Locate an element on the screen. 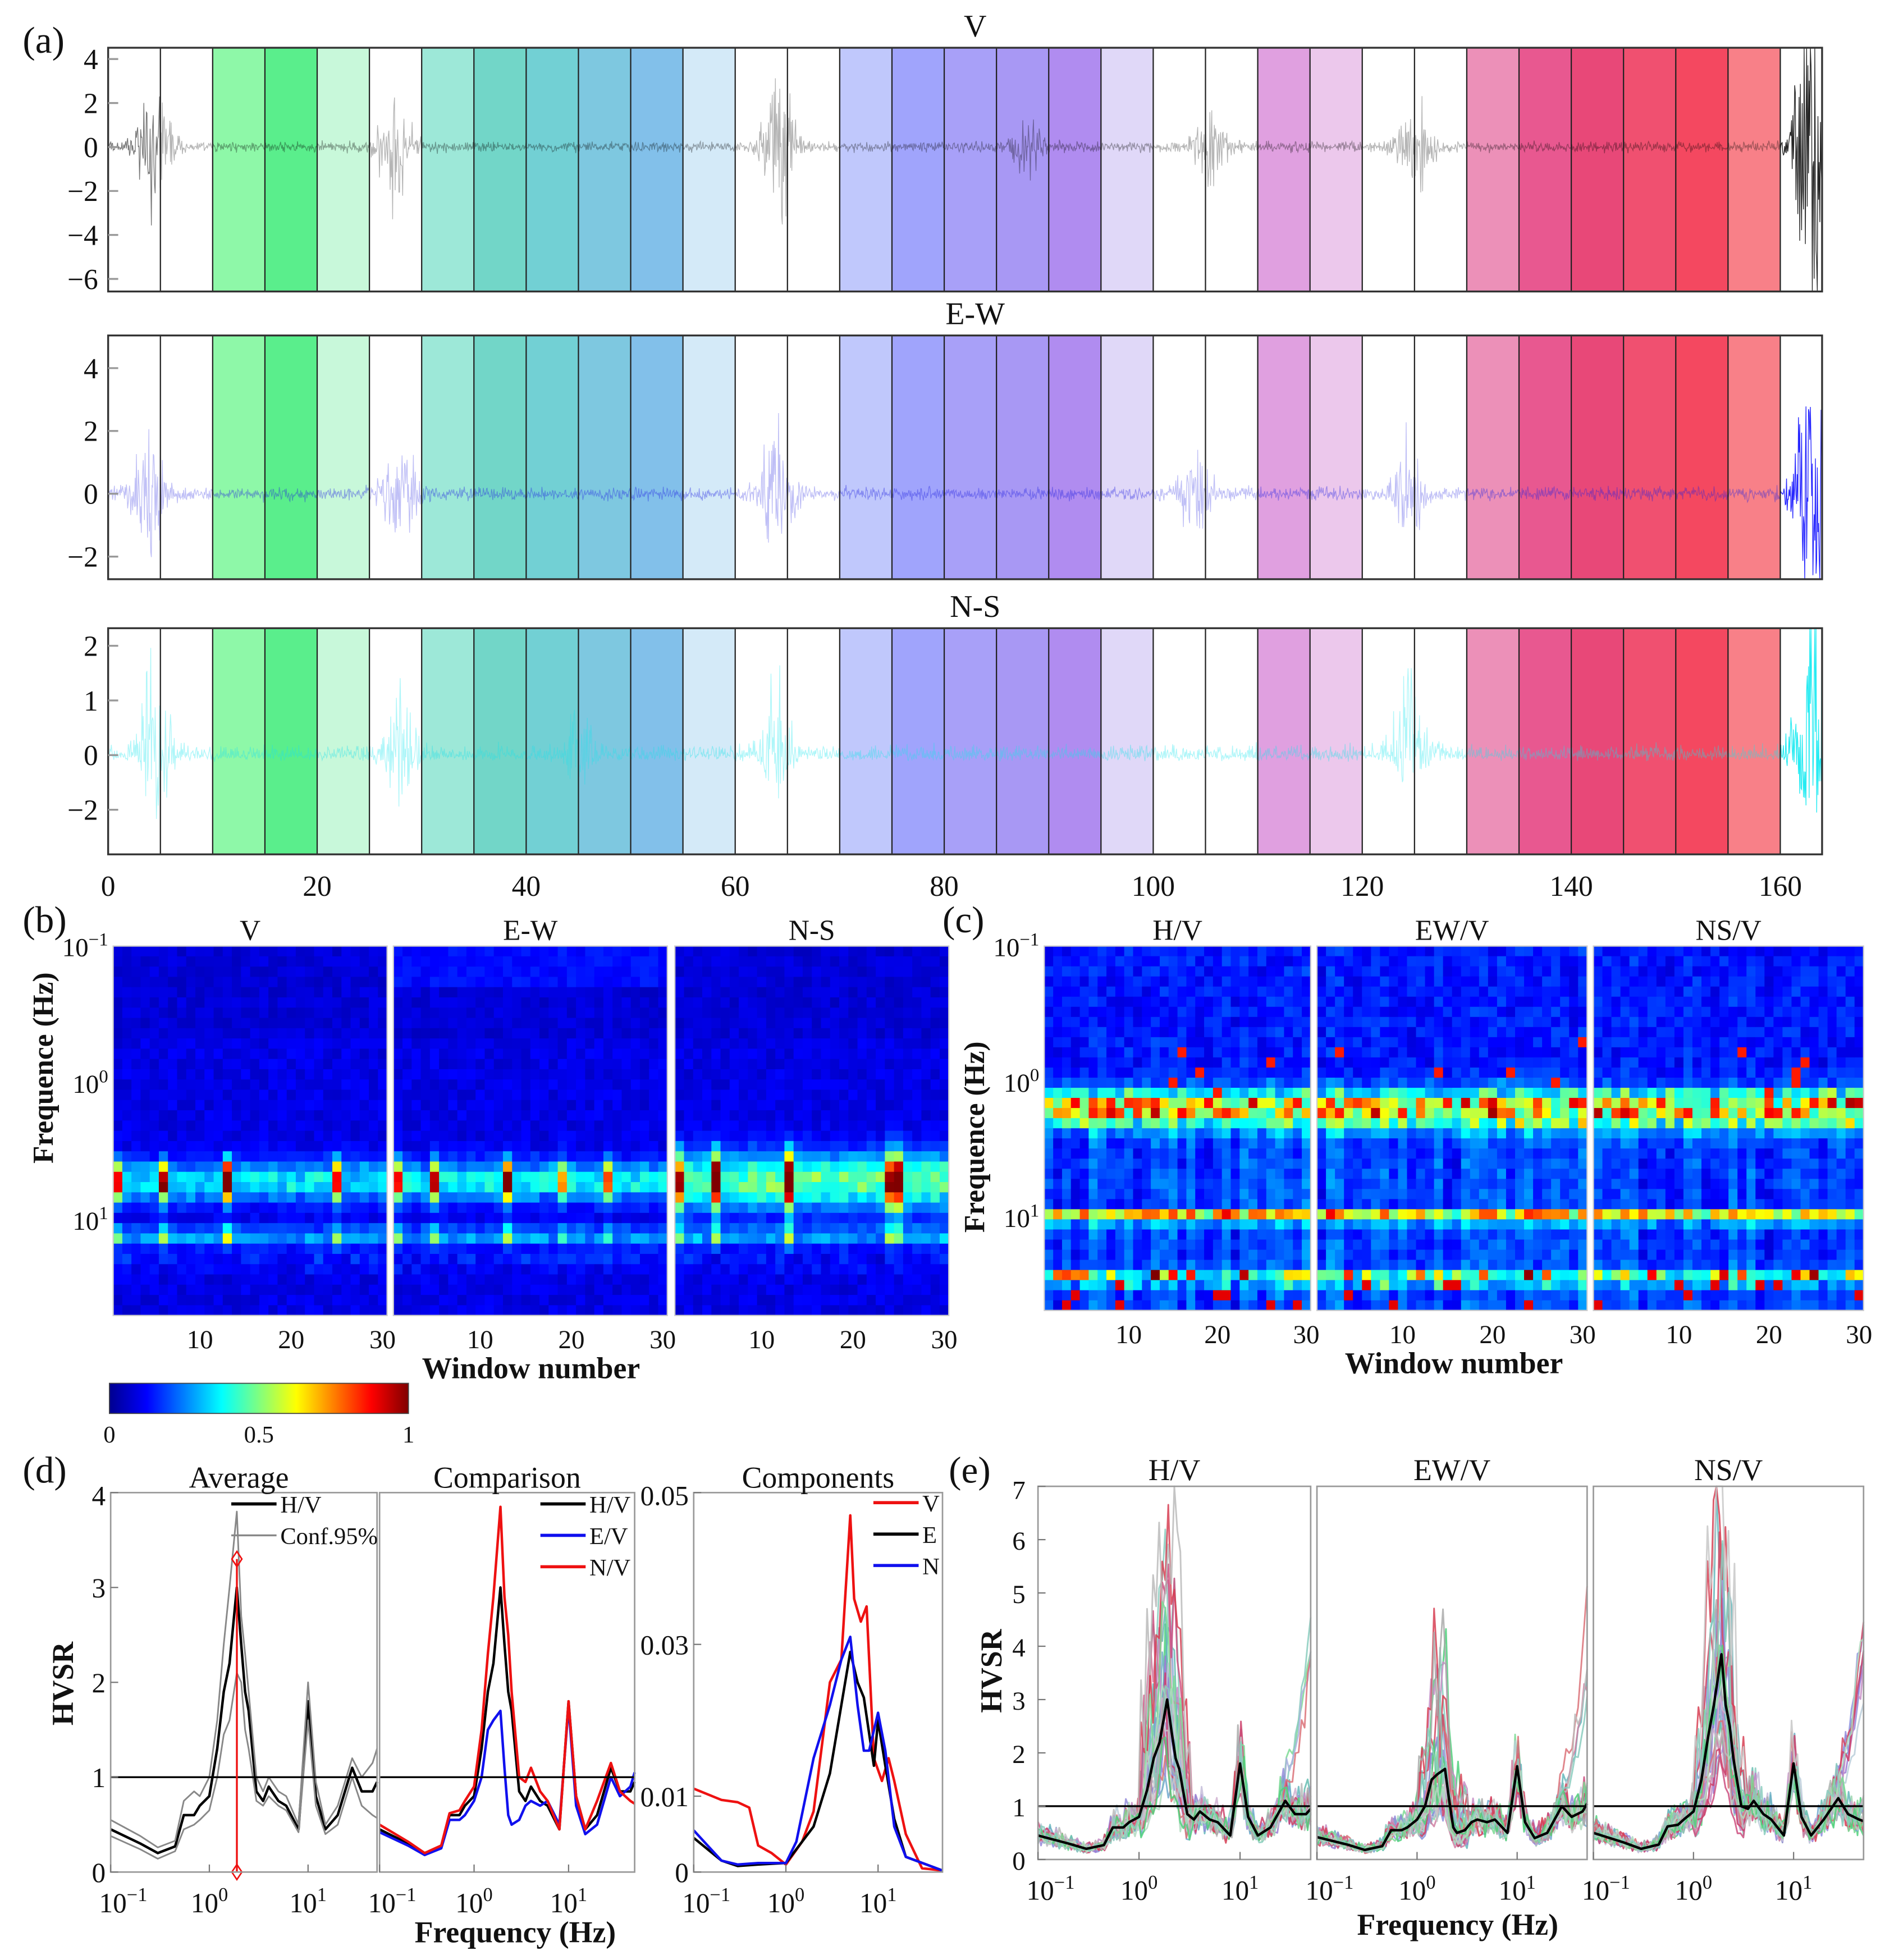 Image resolution: width=1885 pixels, height=1960 pixels. waveform-trace is located at coordinates (239, 753).